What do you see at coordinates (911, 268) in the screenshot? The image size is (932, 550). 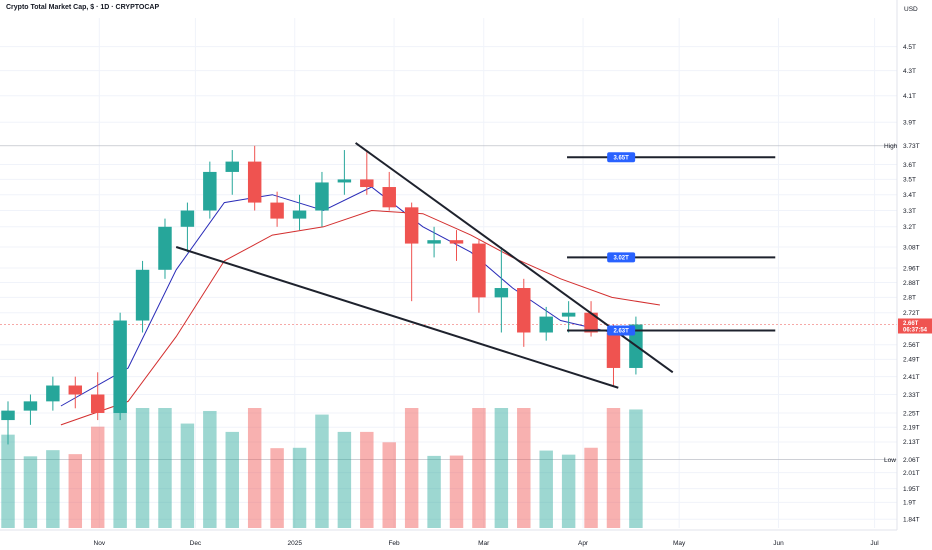 I see `price-tick-label: 2.96T` at bounding box center [911, 268].